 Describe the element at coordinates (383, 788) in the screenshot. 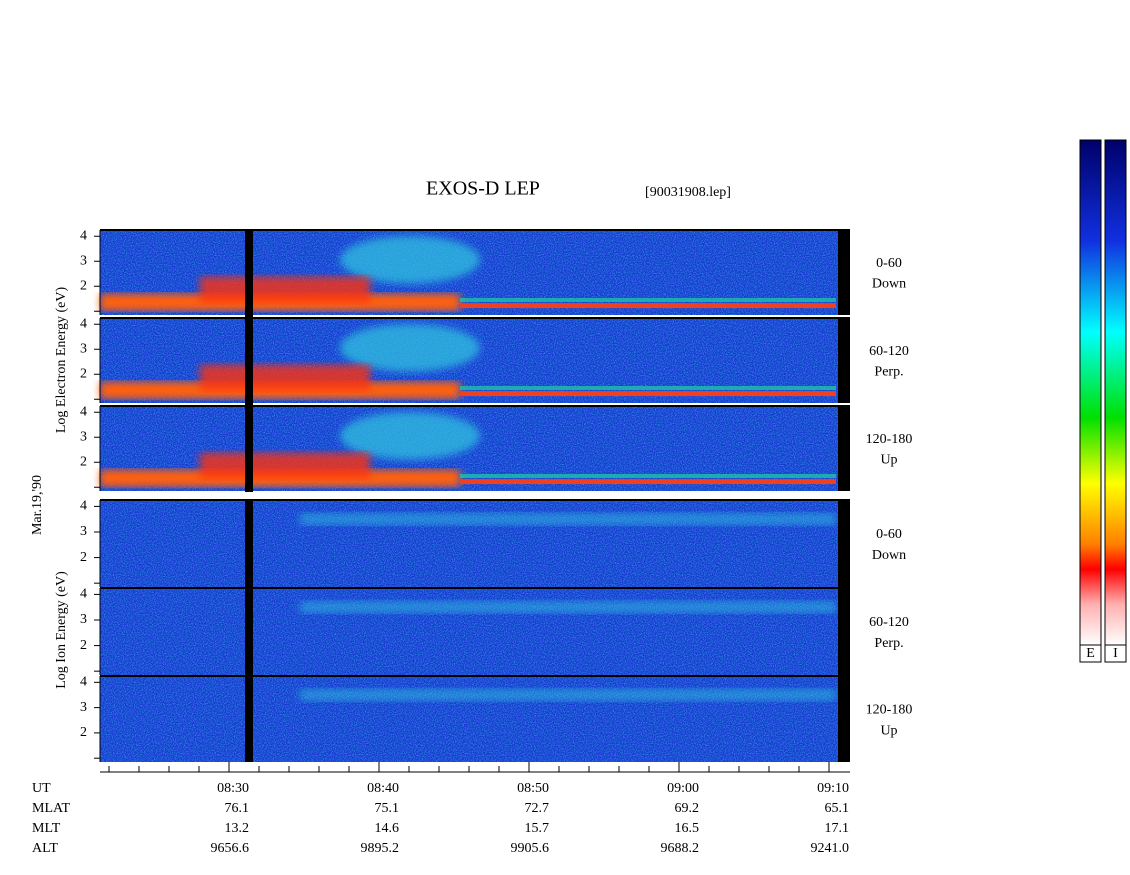

I see `row-value: 08:40` at that location.